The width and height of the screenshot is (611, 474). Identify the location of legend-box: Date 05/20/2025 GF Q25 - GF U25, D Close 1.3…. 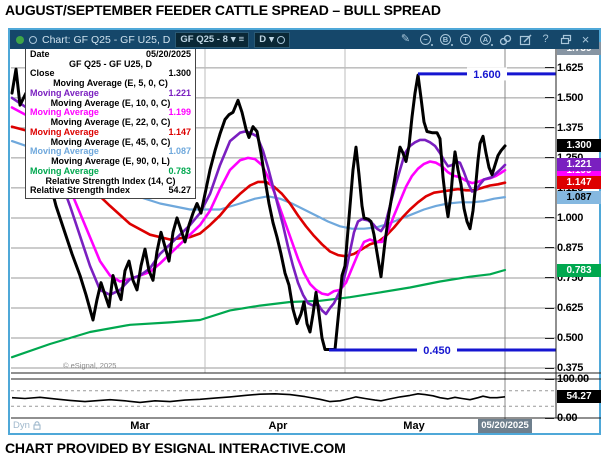
(110, 123).